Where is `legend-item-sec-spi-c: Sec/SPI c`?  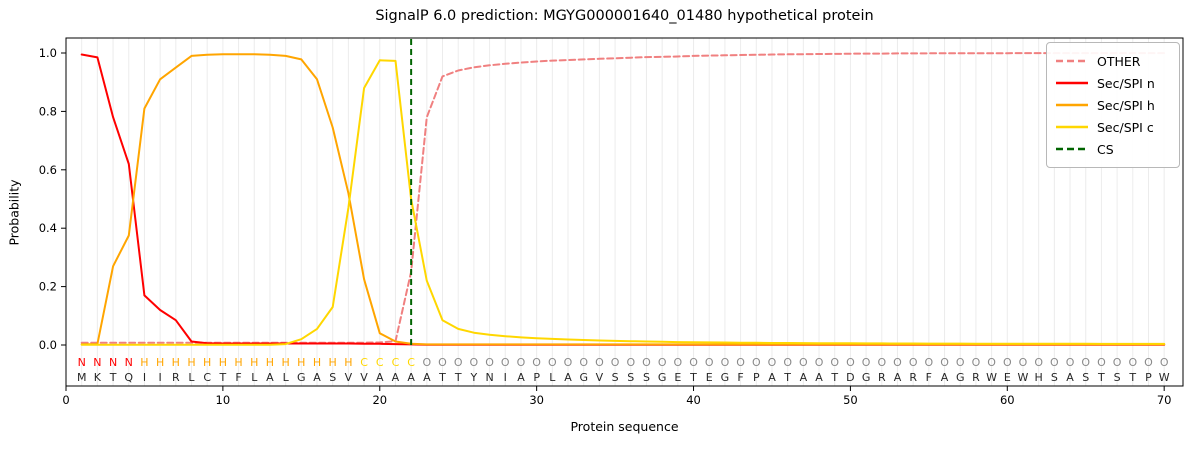 legend-item-sec-spi-c: Sec/SPI c is located at coordinates (1117, 127).